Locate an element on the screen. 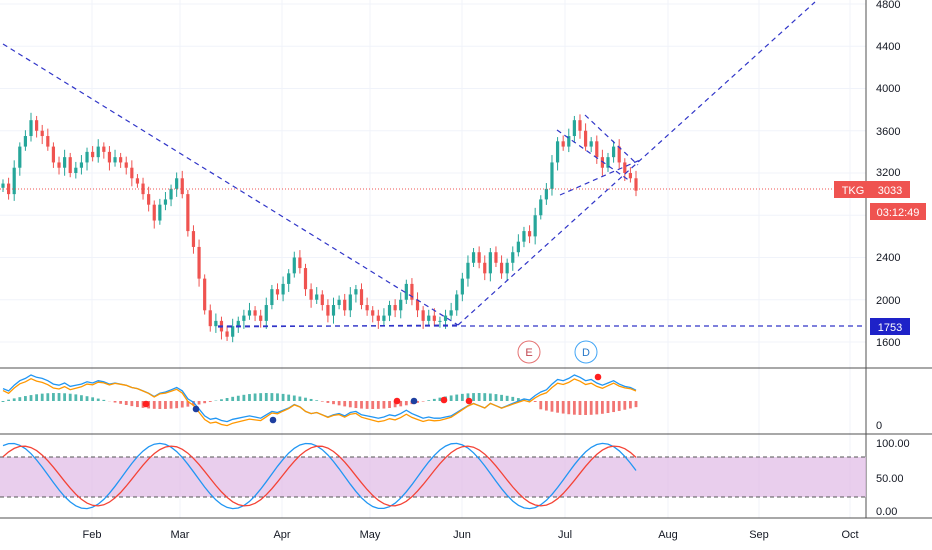 The width and height of the screenshot is (932, 550). stoch-k-line is located at coordinates (319, 476).